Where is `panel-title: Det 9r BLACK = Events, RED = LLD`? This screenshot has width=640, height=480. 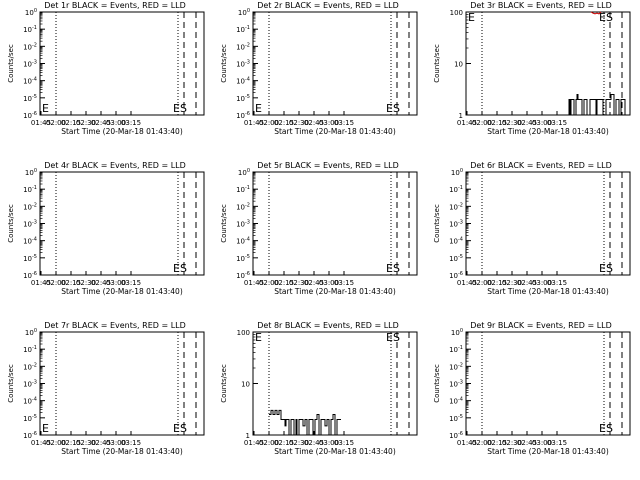 panel-title: Det 9r BLACK = Events, RED = LLD is located at coordinates (541, 325).